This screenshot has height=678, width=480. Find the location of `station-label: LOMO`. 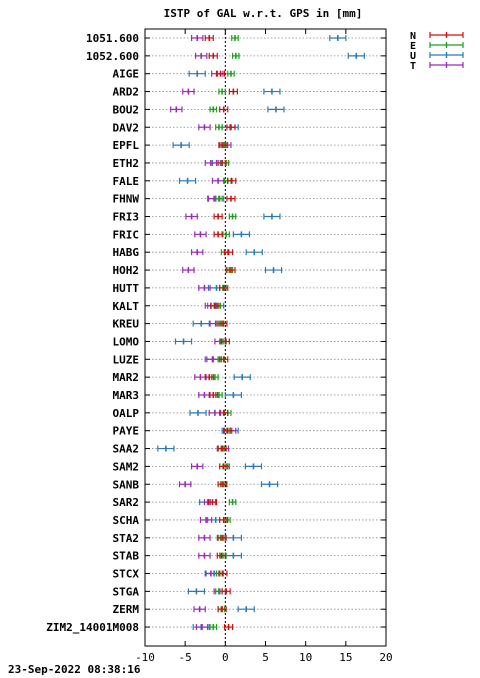

station-label: LOMO is located at coordinates (126, 341).